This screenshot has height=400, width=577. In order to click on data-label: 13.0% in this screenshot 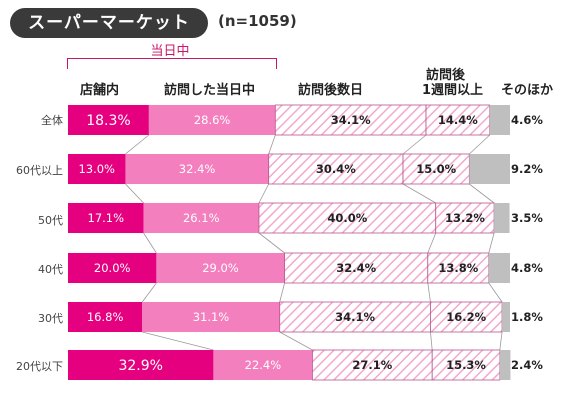, I will do `click(96, 169)`.